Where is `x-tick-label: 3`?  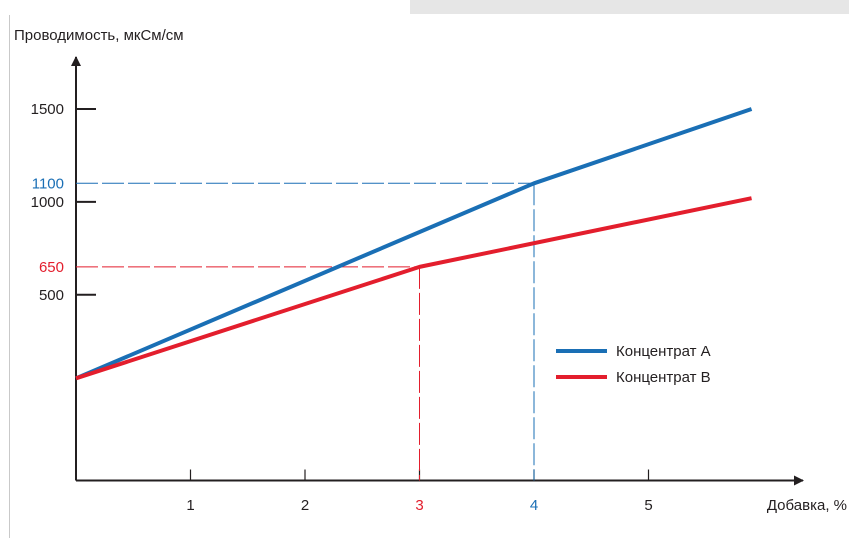 x-tick-label: 3 is located at coordinates (419, 505).